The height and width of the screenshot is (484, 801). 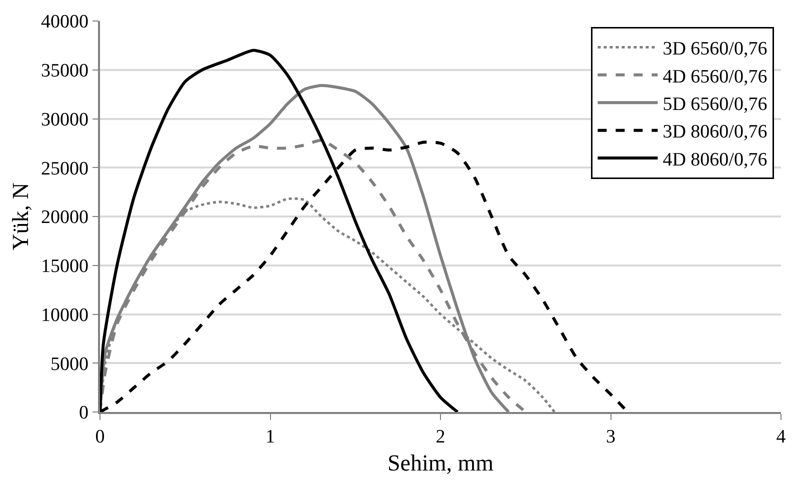 I want to click on y-tick-label: 0, so click(x=83, y=413).